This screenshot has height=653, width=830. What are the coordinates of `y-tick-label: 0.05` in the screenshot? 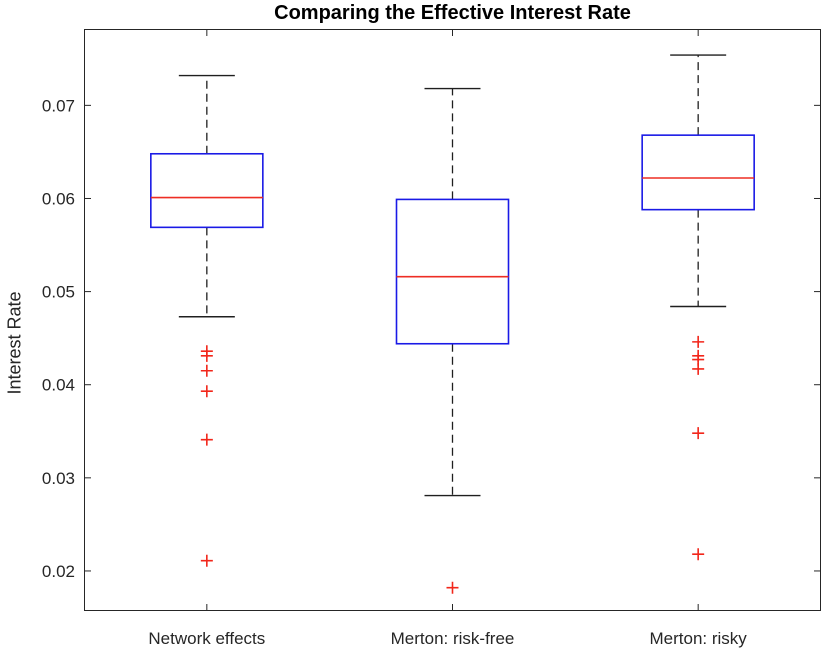 It's located at (58, 292).